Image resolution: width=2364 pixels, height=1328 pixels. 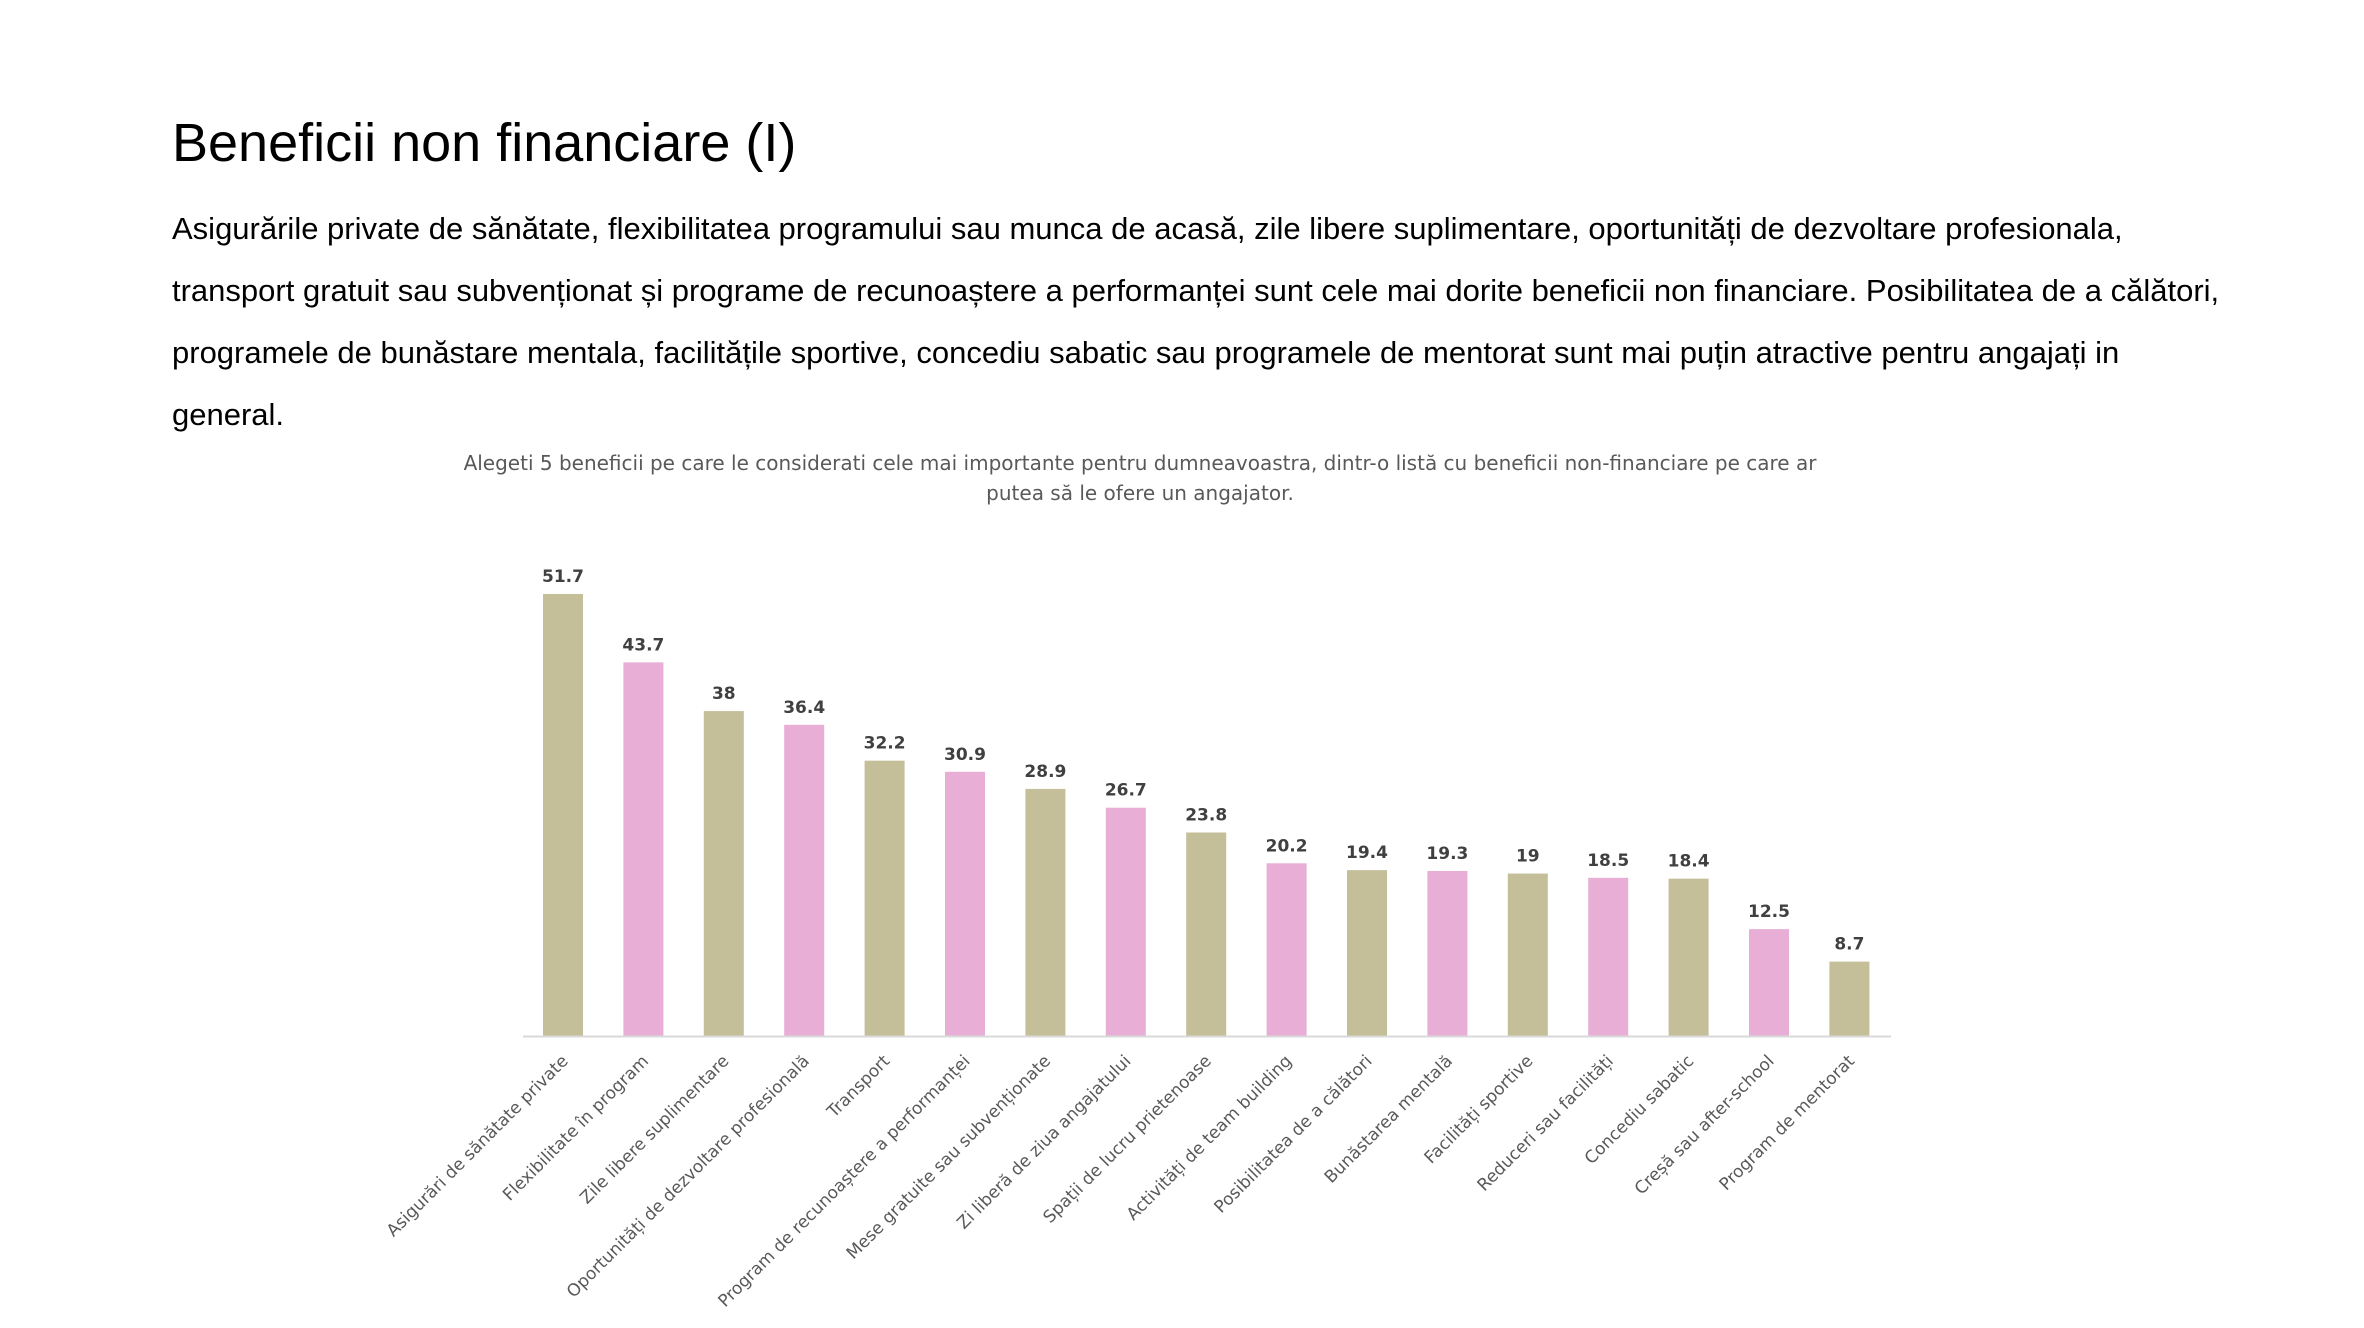 What do you see at coordinates (1849, 945) in the screenshot?
I see `data-label: 8.7` at bounding box center [1849, 945].